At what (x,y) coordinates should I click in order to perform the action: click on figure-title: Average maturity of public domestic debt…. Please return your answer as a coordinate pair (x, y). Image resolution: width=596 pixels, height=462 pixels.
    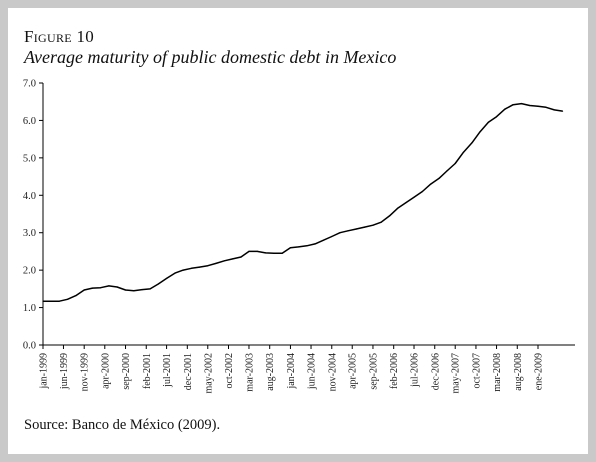
    Looking at the image, I should click on (210, 57).